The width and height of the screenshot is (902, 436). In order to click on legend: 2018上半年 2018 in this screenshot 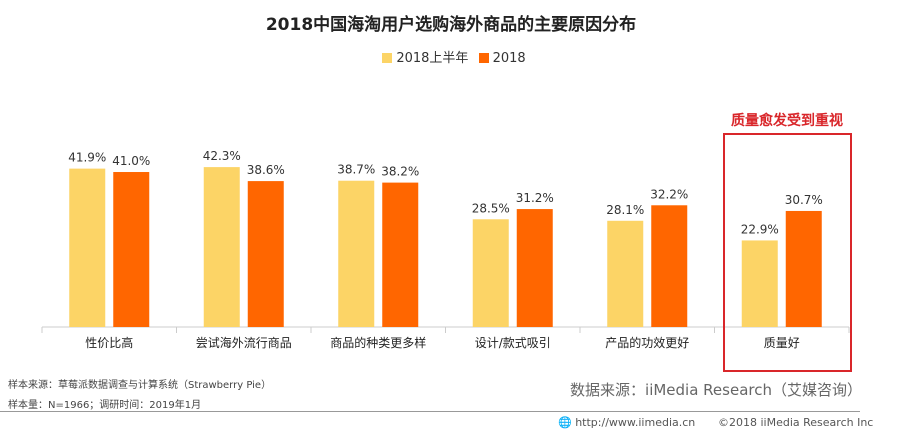, I will do `click(451, 56)`.